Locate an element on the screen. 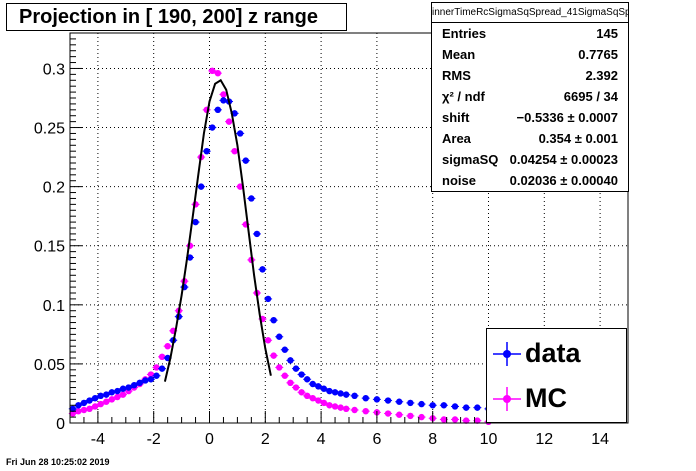  x-tick-label: 2 is located at coordinates (265, 439).